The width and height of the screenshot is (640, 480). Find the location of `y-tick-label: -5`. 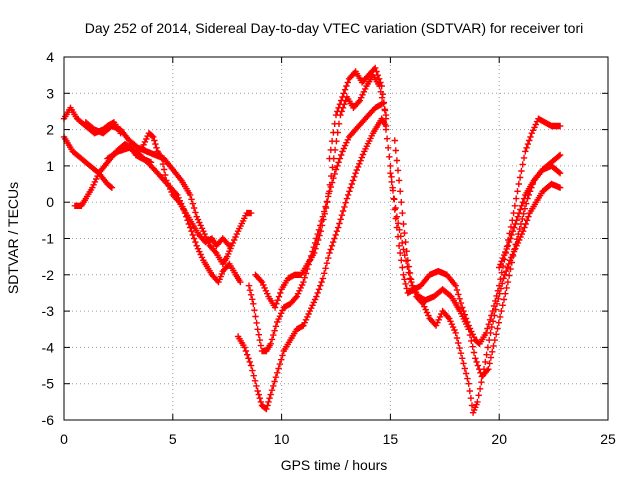

y-tick-label: -5 is located at coordinates (48, 384).